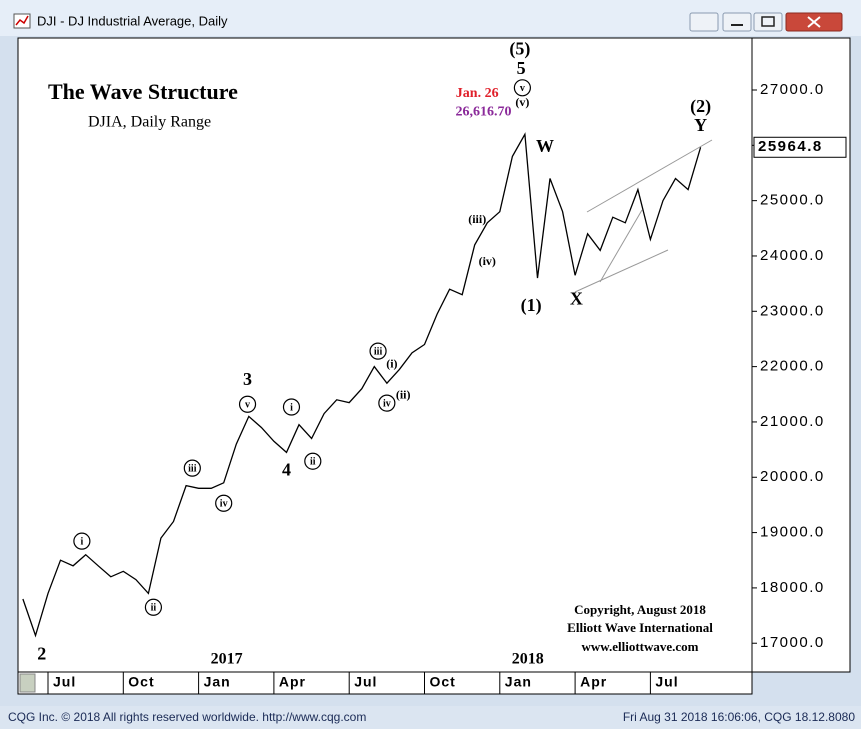  What do you see at coordinates (143, 91) in the screenshot?
I see `chart-title: The Wave Structure` at bounding box center [143, 91].